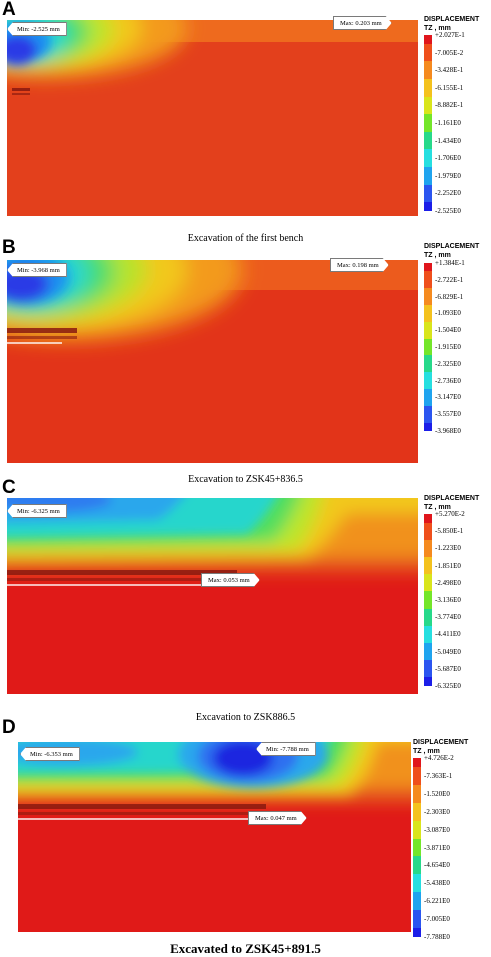  Describe the element at coordinates (448, 397) in the screenshot. I see `legend-tick-label: -3.147E0` at that location.